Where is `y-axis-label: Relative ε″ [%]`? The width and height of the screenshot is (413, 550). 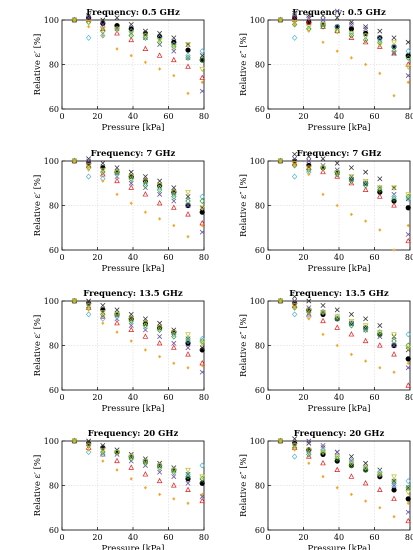 y-axis-label: Relative ε″ [%] is located at coordinates (244, 345).